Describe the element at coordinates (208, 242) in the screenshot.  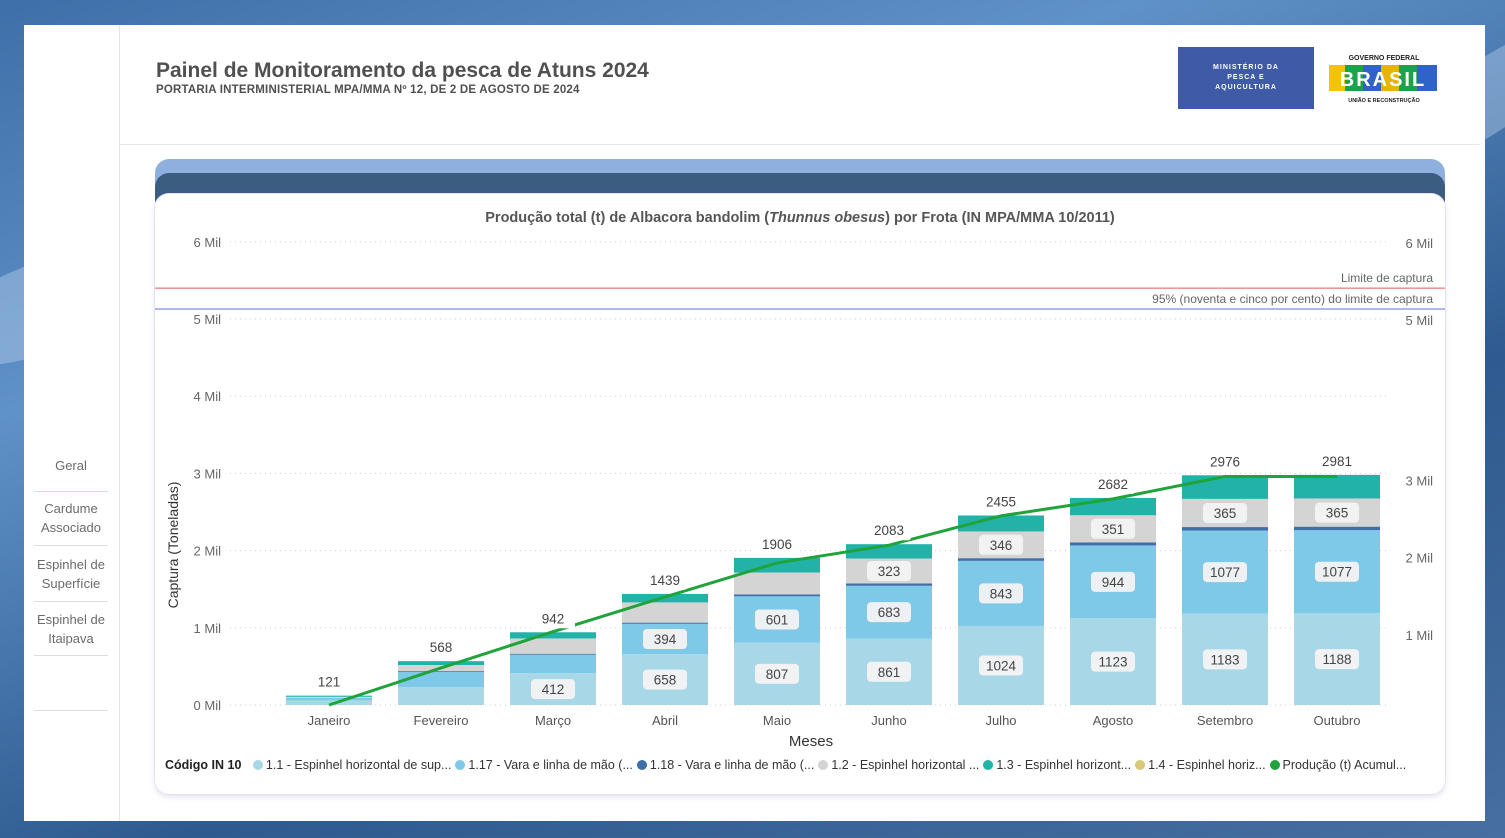
I see `y-tick-label-left: 6 Mil` at that location.